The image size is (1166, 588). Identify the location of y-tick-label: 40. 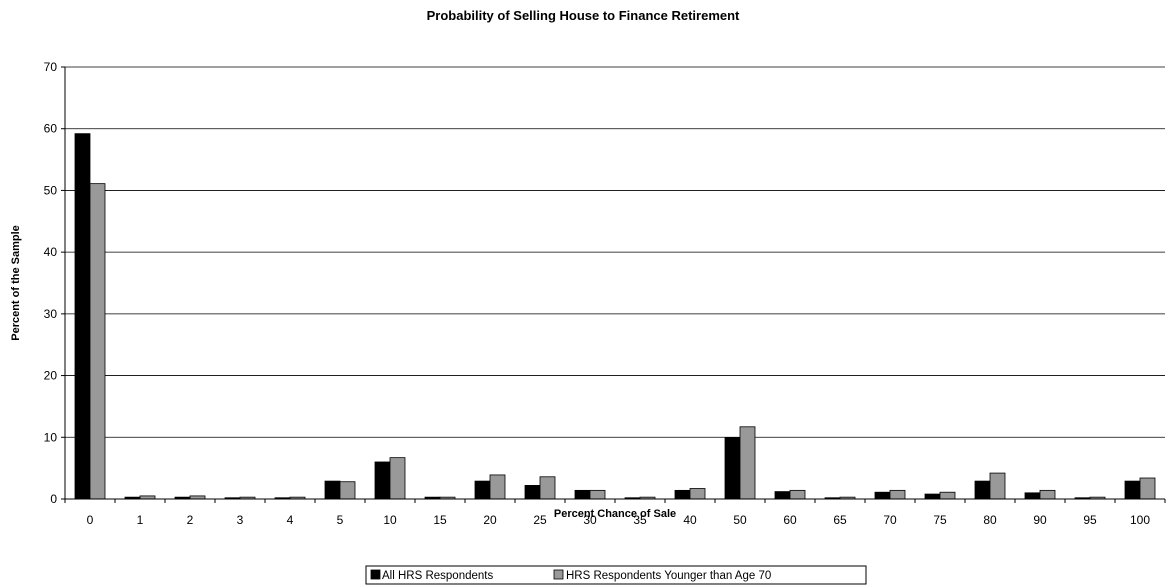
(51, 252).